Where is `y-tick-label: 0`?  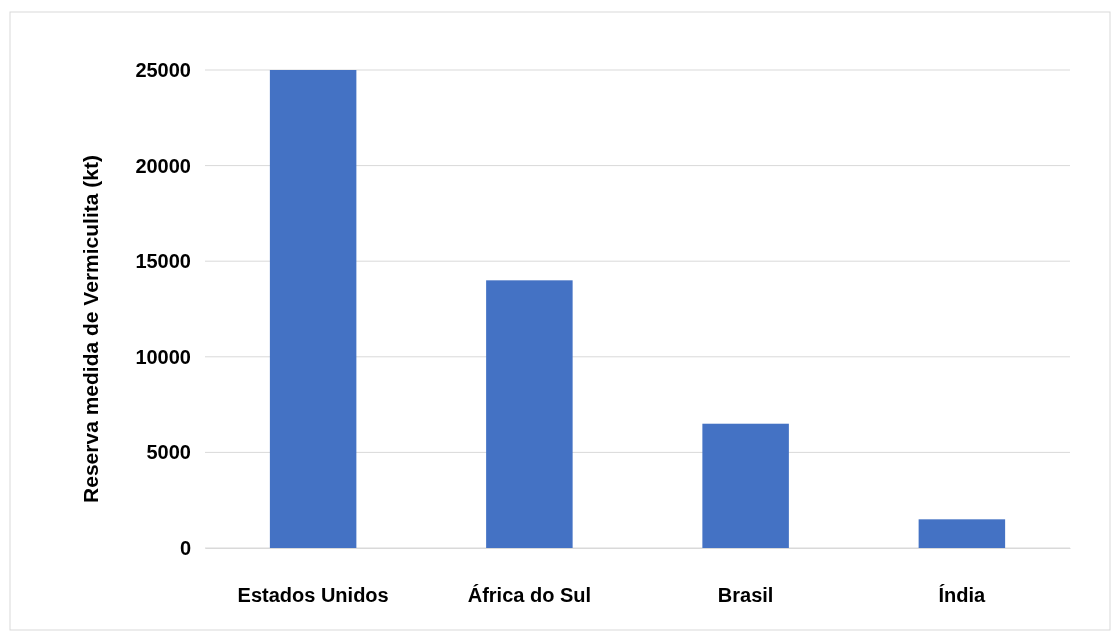
y-tick-label: 0 is located at coordinates (185, 547).